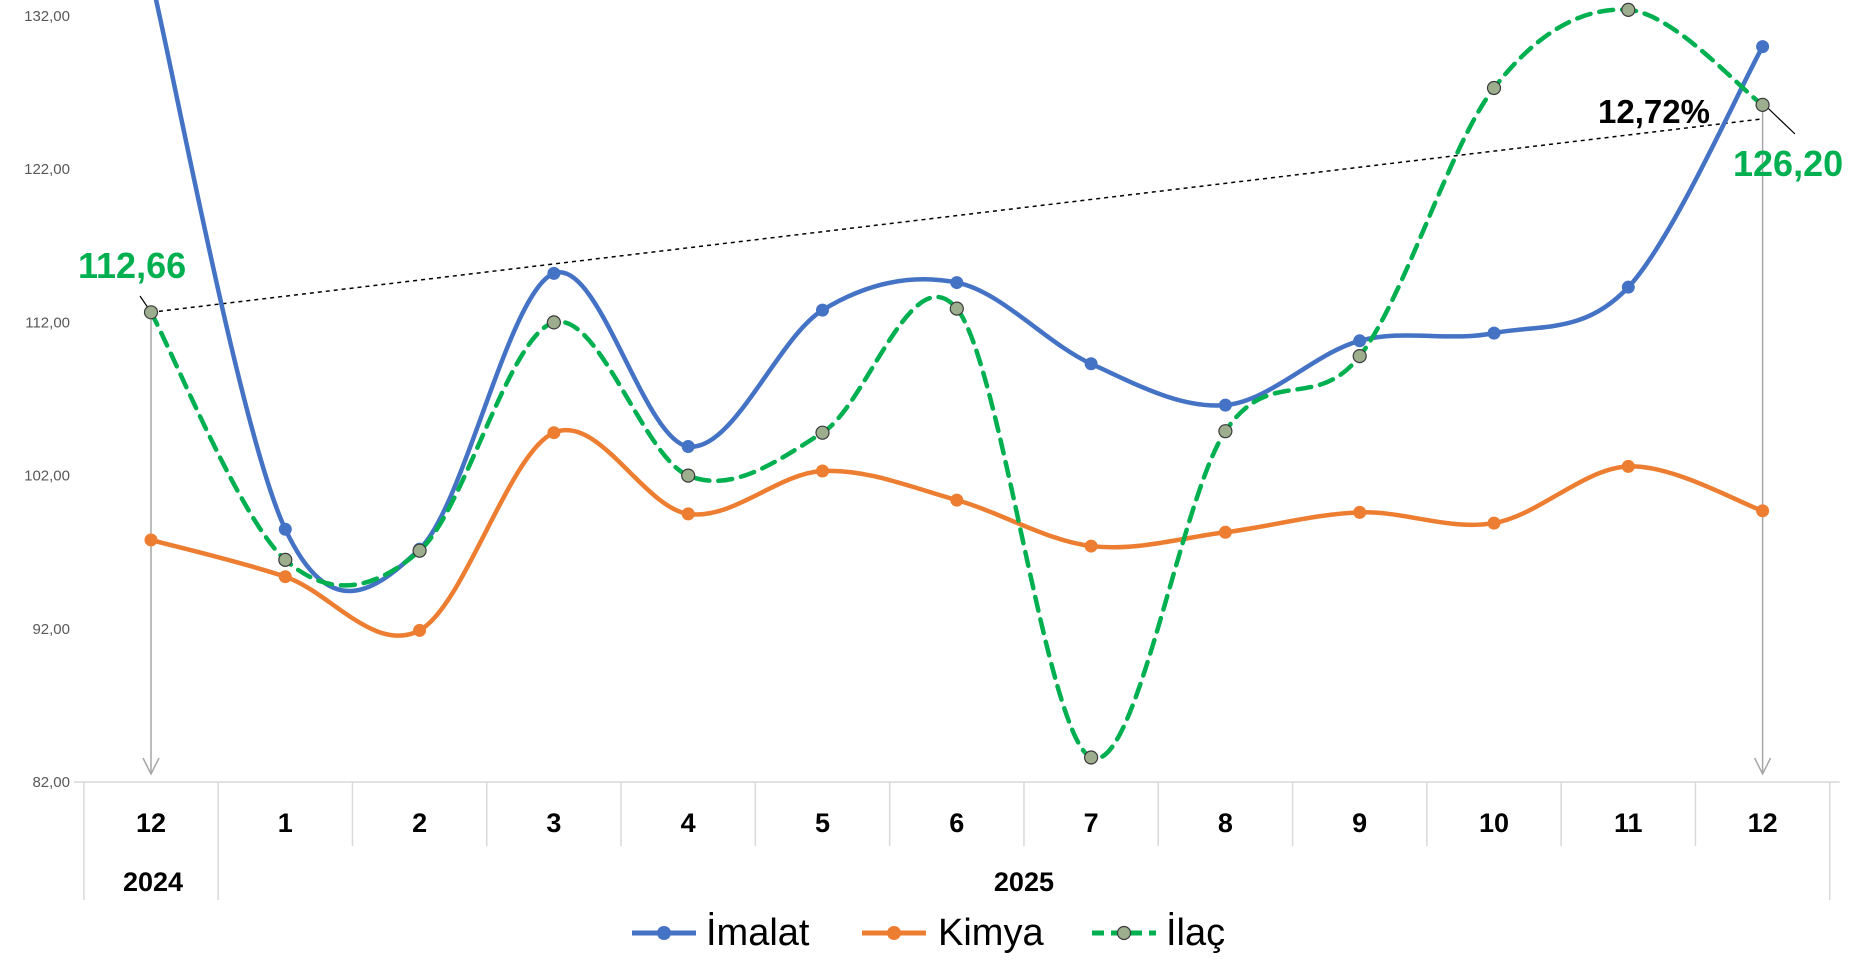  What do you see at coordinates (928, 932) in the screenshot?
I see `legend: İmalat Kimya İlaç` at bounding box center [928, 932].